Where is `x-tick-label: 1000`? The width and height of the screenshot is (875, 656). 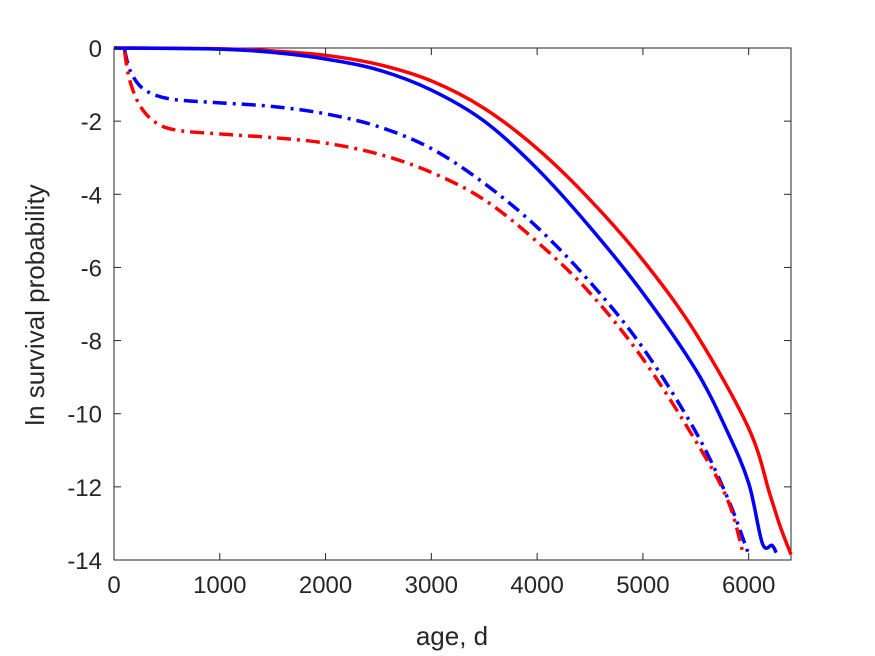 x-tick-label: 1000 is located at coordinates (219, 585).